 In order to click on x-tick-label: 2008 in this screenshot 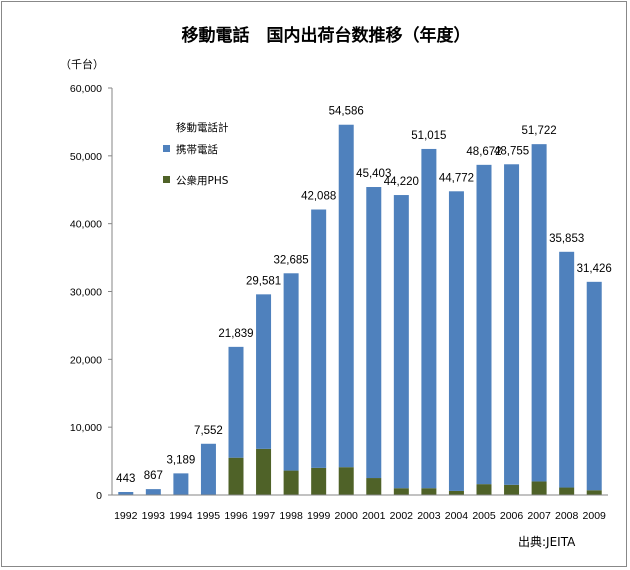, I will do `click(567, 516)`.